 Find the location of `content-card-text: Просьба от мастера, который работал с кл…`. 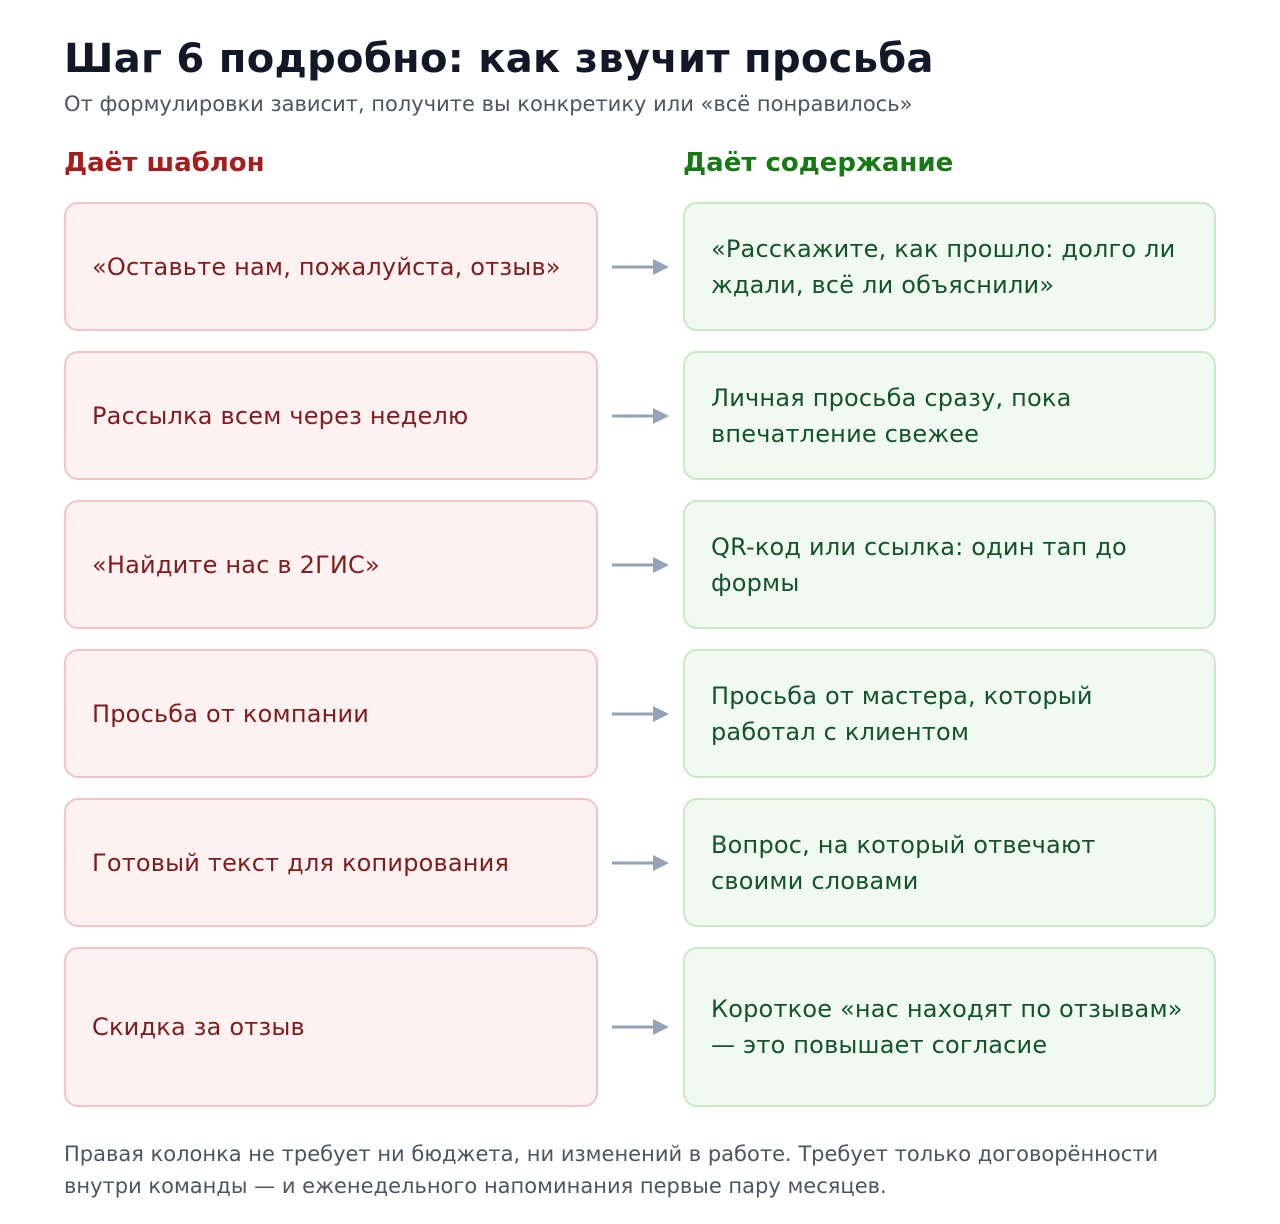

content-card-text: Просьба от мастера, который работал с кл… is located at coordinates (902, 713).